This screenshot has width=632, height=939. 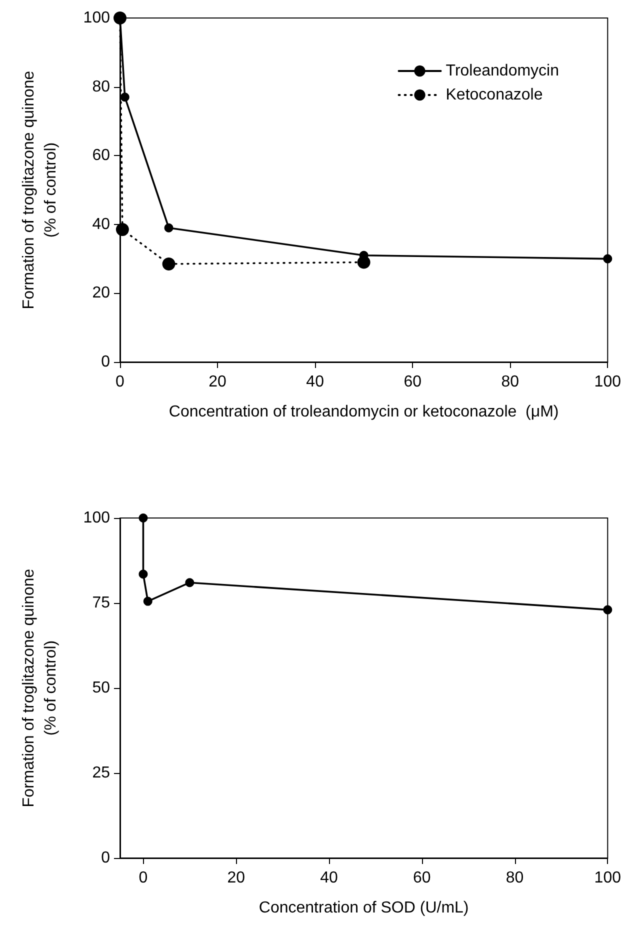 What do you see at coordinates (363, 908) in the screenshot?
I see `x-axis-title: Concentration of SOD (U/mL)` at bounding box center [363, 908].